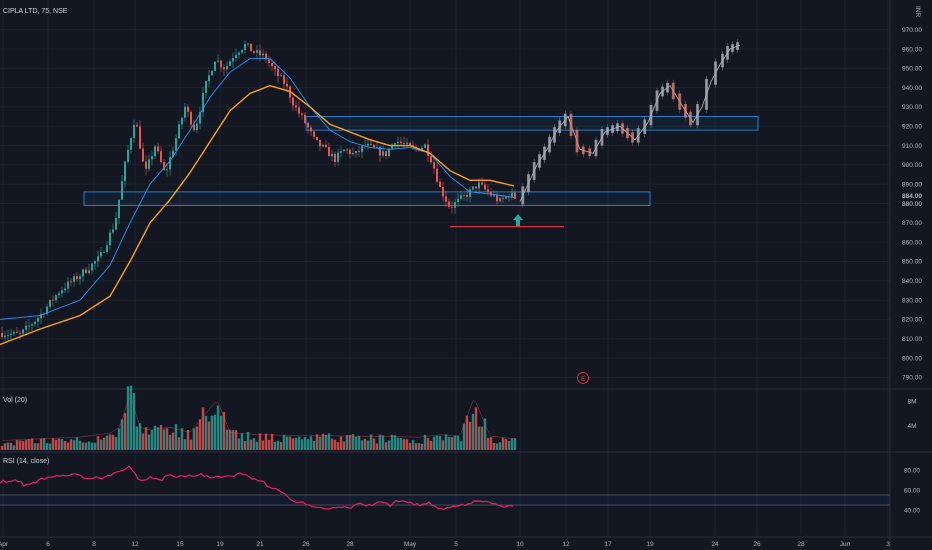 Image resolution: width=932 pixels, height=550 pixels. Describe the element at coordinates (94, 544) in the screenshot. I see `time-tick-label: 8` at that location.